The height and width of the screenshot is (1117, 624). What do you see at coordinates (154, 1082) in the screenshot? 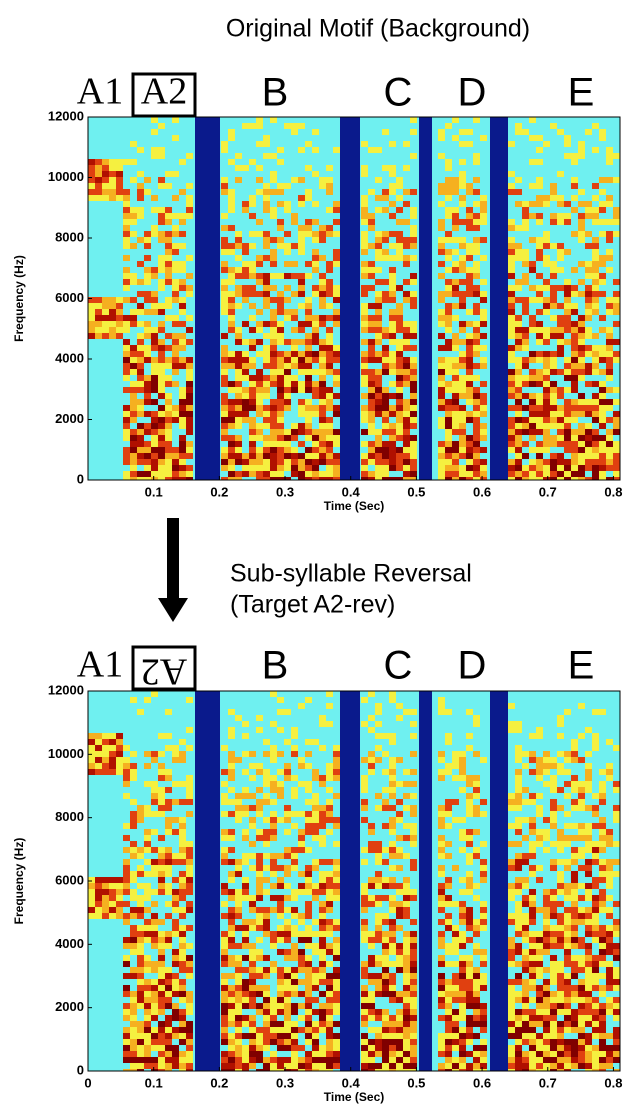
I see `x-tick-label: 0.1` at bounding box center [154, 1082].